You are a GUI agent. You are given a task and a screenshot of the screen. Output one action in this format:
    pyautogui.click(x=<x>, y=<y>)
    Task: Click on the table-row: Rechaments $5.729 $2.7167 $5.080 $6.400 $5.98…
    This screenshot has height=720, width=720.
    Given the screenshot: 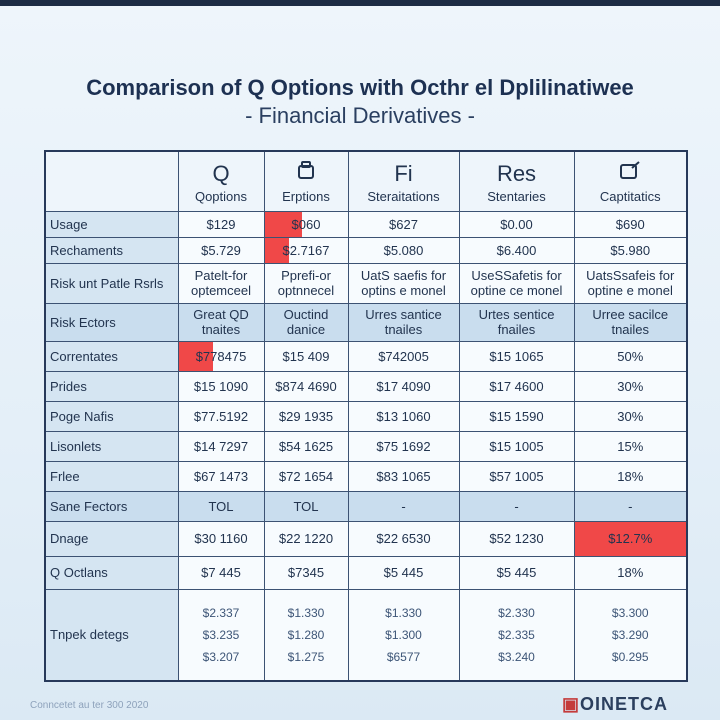 What is the action you would take?
    pyautogui.click(x=366, y=250)
    